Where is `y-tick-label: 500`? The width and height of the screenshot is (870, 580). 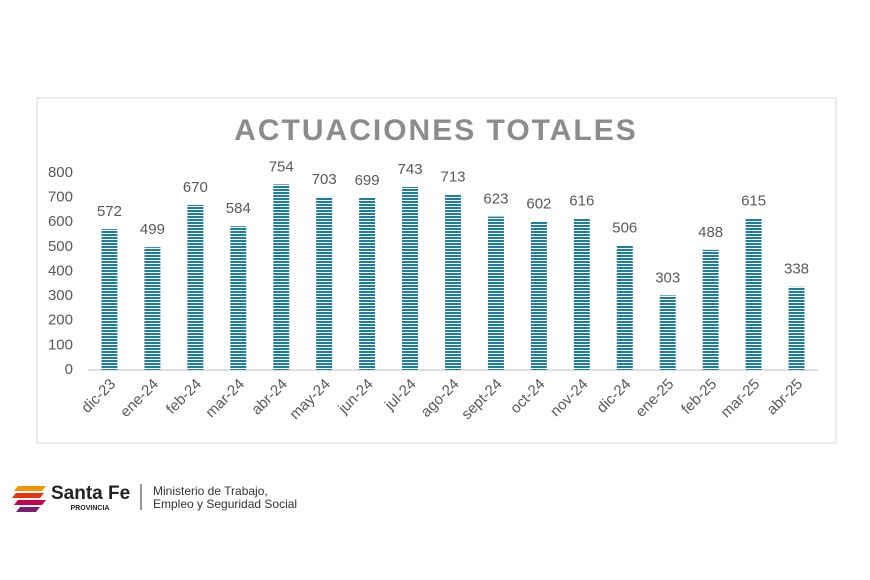 y-tick-label: 500 is located at coordinates (60, 246).